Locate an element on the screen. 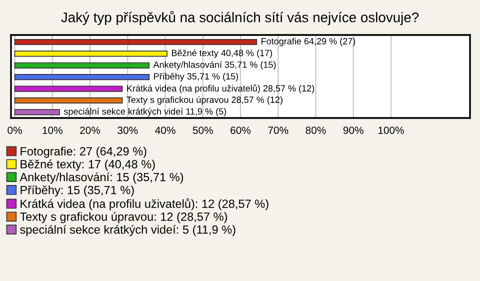 This screenshot has width=480, height=281. data-label: Ankety/hlasování 35,71 % (15) is located at coordinates (214, 65).